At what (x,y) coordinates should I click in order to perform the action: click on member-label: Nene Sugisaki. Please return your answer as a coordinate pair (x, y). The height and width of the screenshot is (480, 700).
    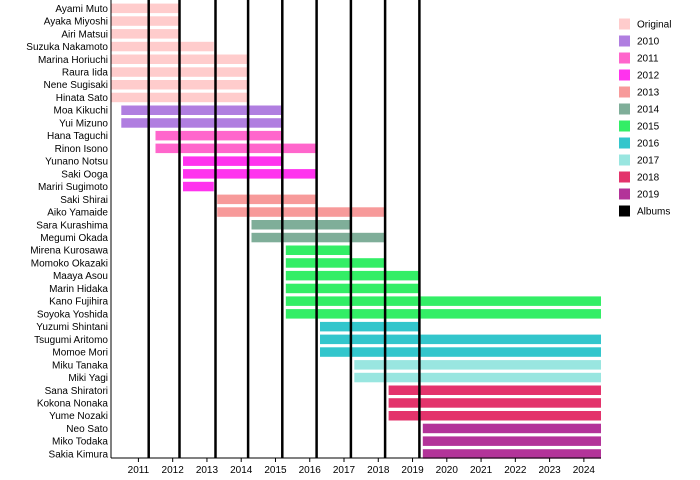
    Looking at the image, I should click on (76, 85).